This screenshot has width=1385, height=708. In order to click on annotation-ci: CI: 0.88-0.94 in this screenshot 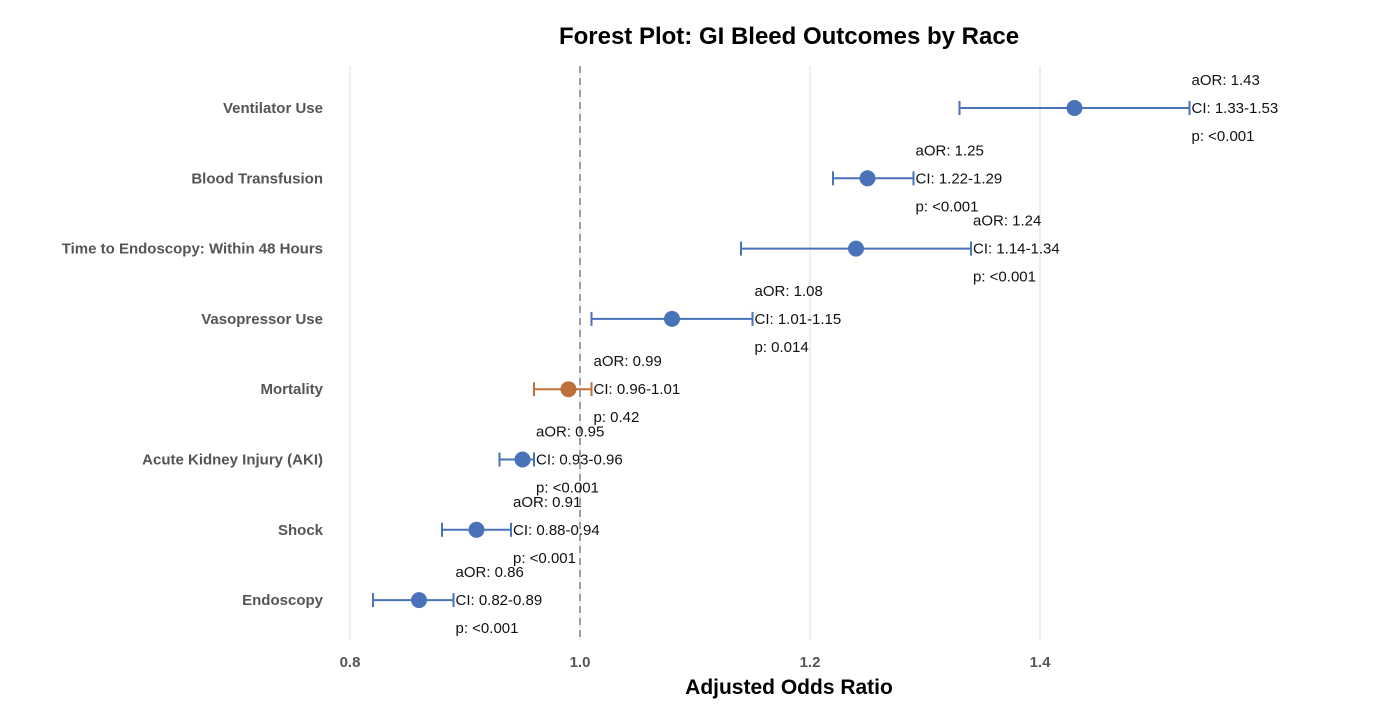, I will do `click(556, 530)`.